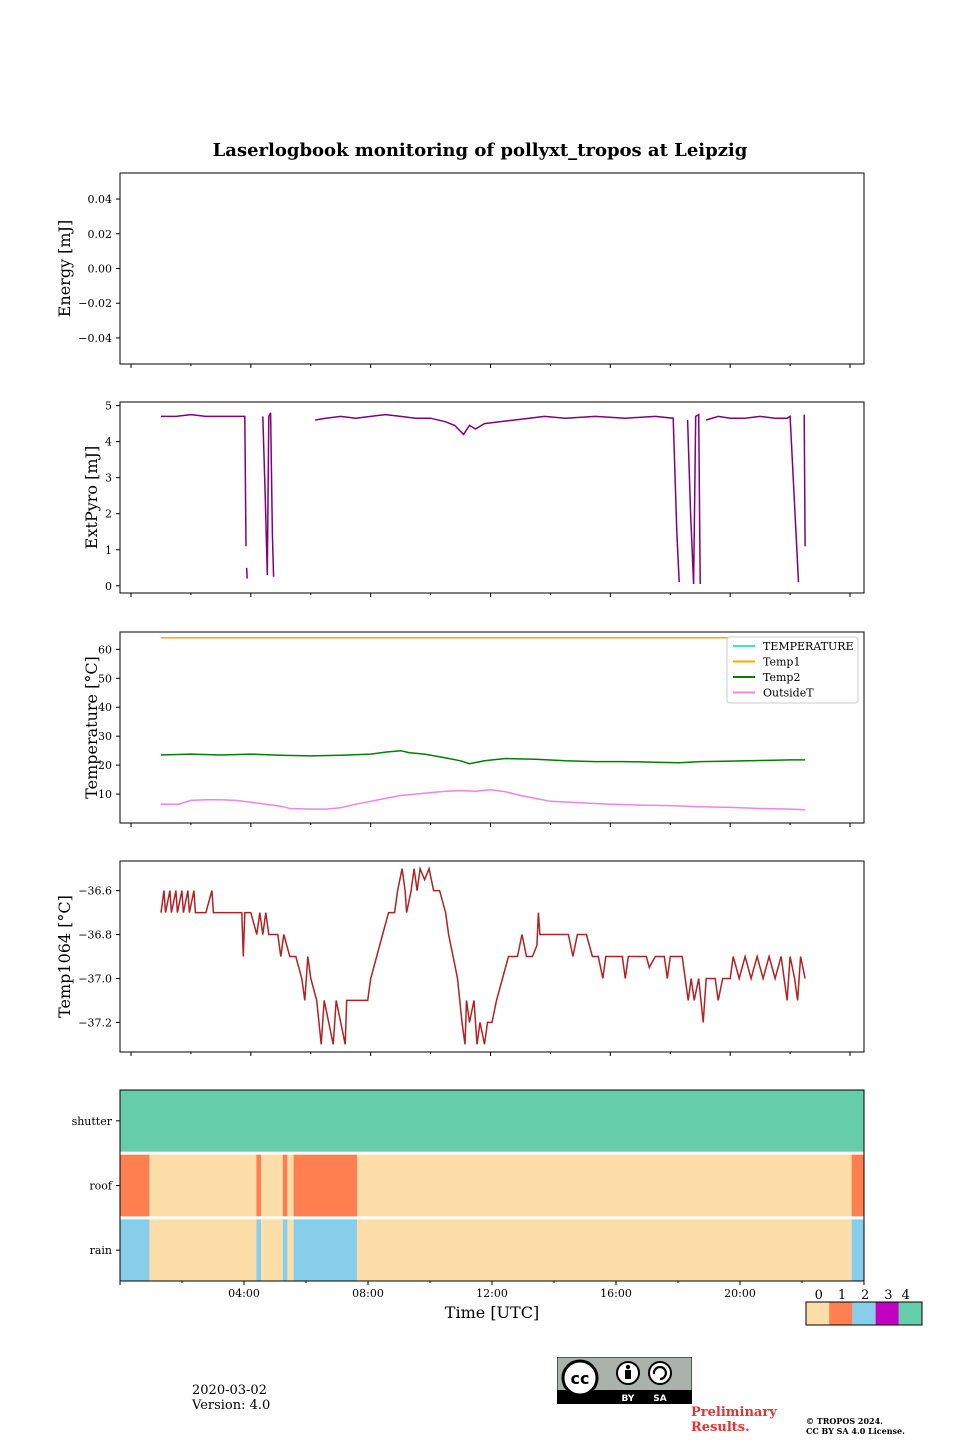  I want to click on preliminary-results: Preliminary Results., so click(734, 1420).